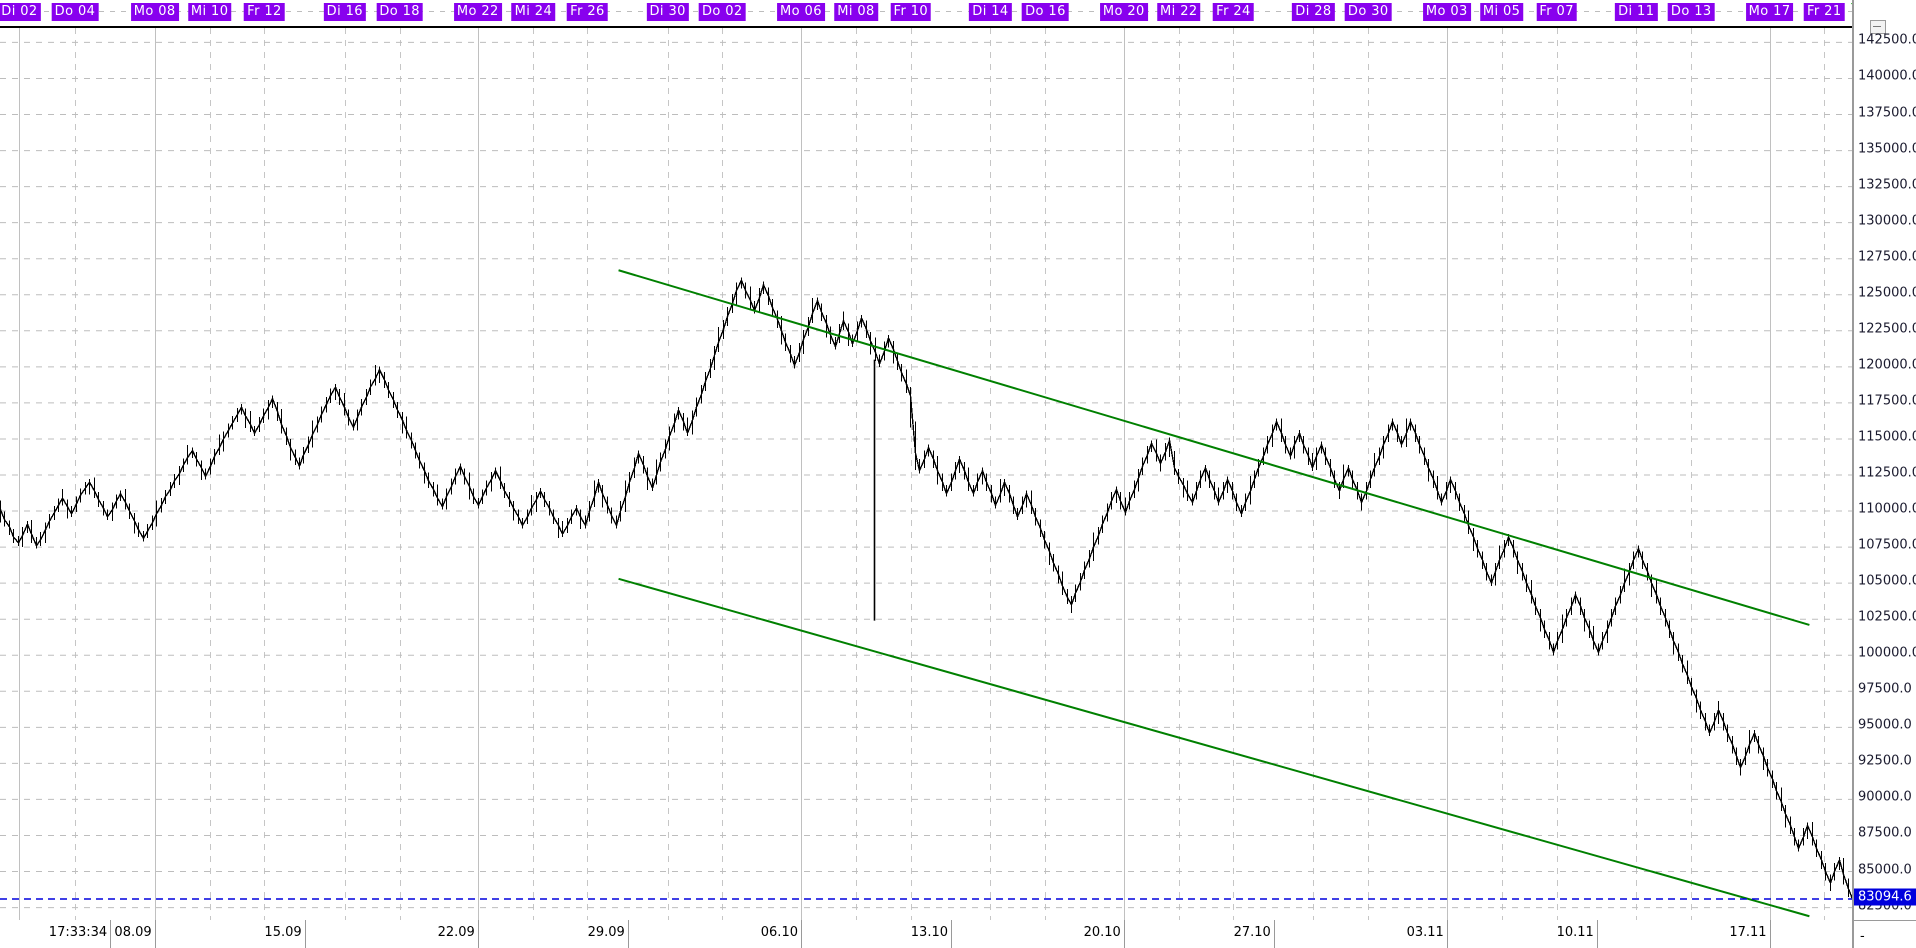  Describe the element at coordinates (1102, 932) in the screenshot. I see `time-tick-20-10: 20.10` at that location.